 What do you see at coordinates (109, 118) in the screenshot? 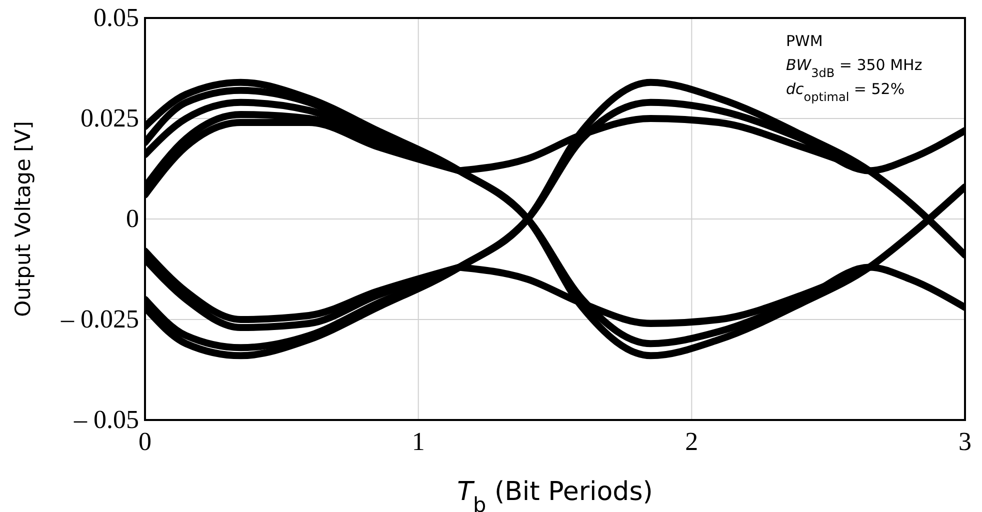
I see `y-tick-label: 0.025` at bounding box center [109, 118].